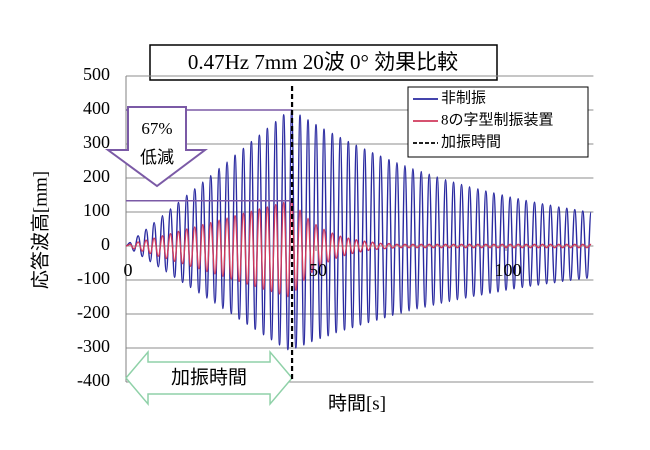 This screenshot has width=650, height=450. I want to click on x-tick-label: 50, so click(318, 270).